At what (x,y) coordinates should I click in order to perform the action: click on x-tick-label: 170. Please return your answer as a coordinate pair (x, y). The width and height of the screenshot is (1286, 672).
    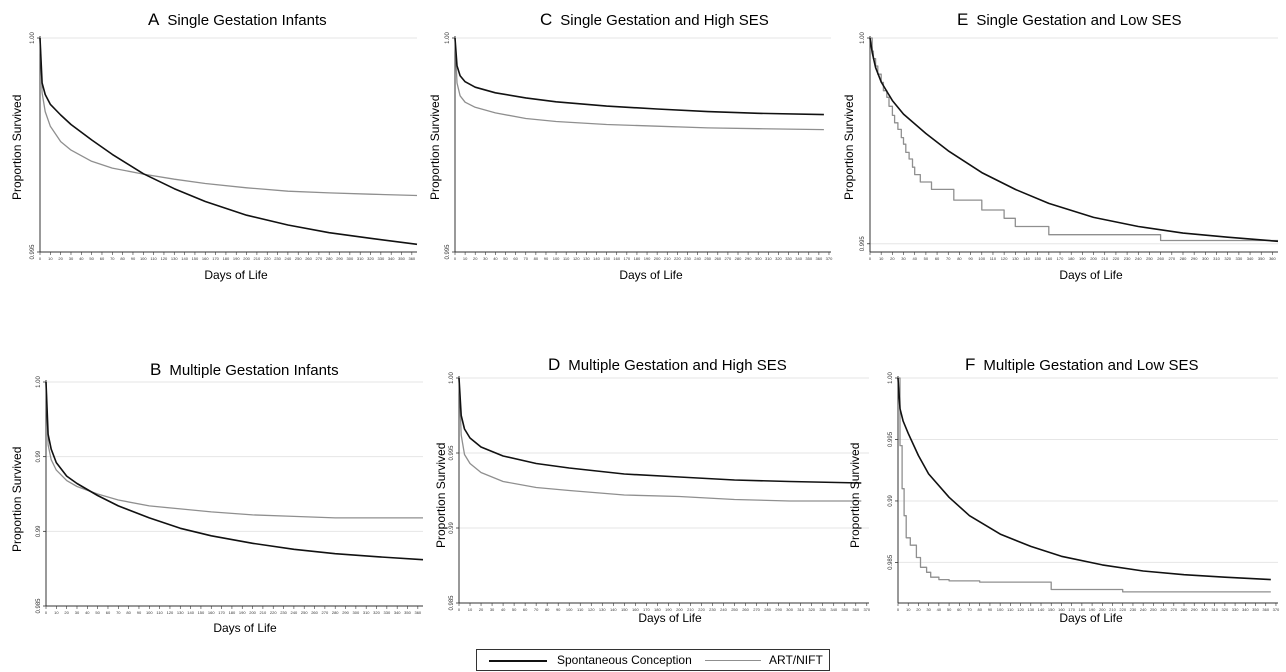
    Looking at the image, I should click on (626, 258).